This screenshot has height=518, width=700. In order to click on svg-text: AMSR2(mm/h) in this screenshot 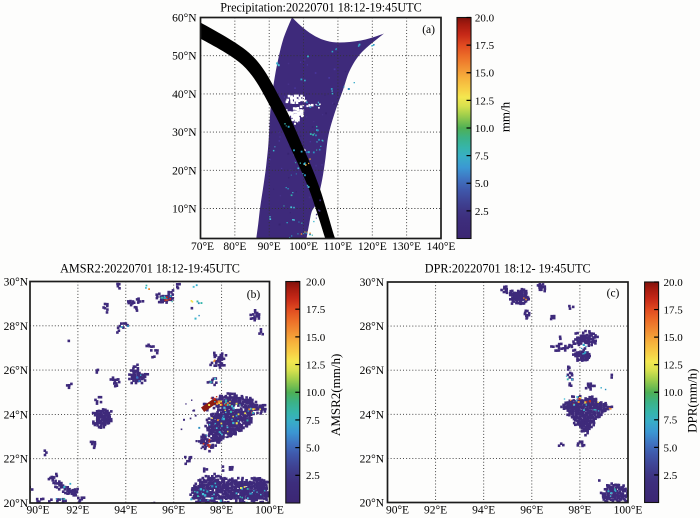, I will do `click(335, 395)`.